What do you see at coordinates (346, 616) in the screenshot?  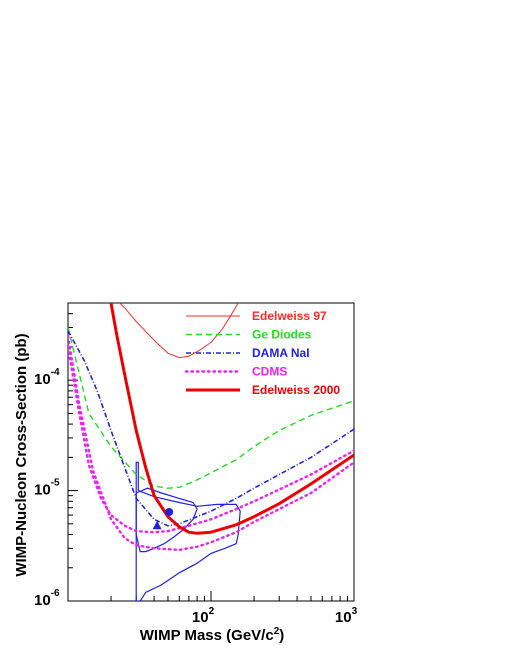 I see `x-tick-label: 10³` at bounding box center [346, 616].